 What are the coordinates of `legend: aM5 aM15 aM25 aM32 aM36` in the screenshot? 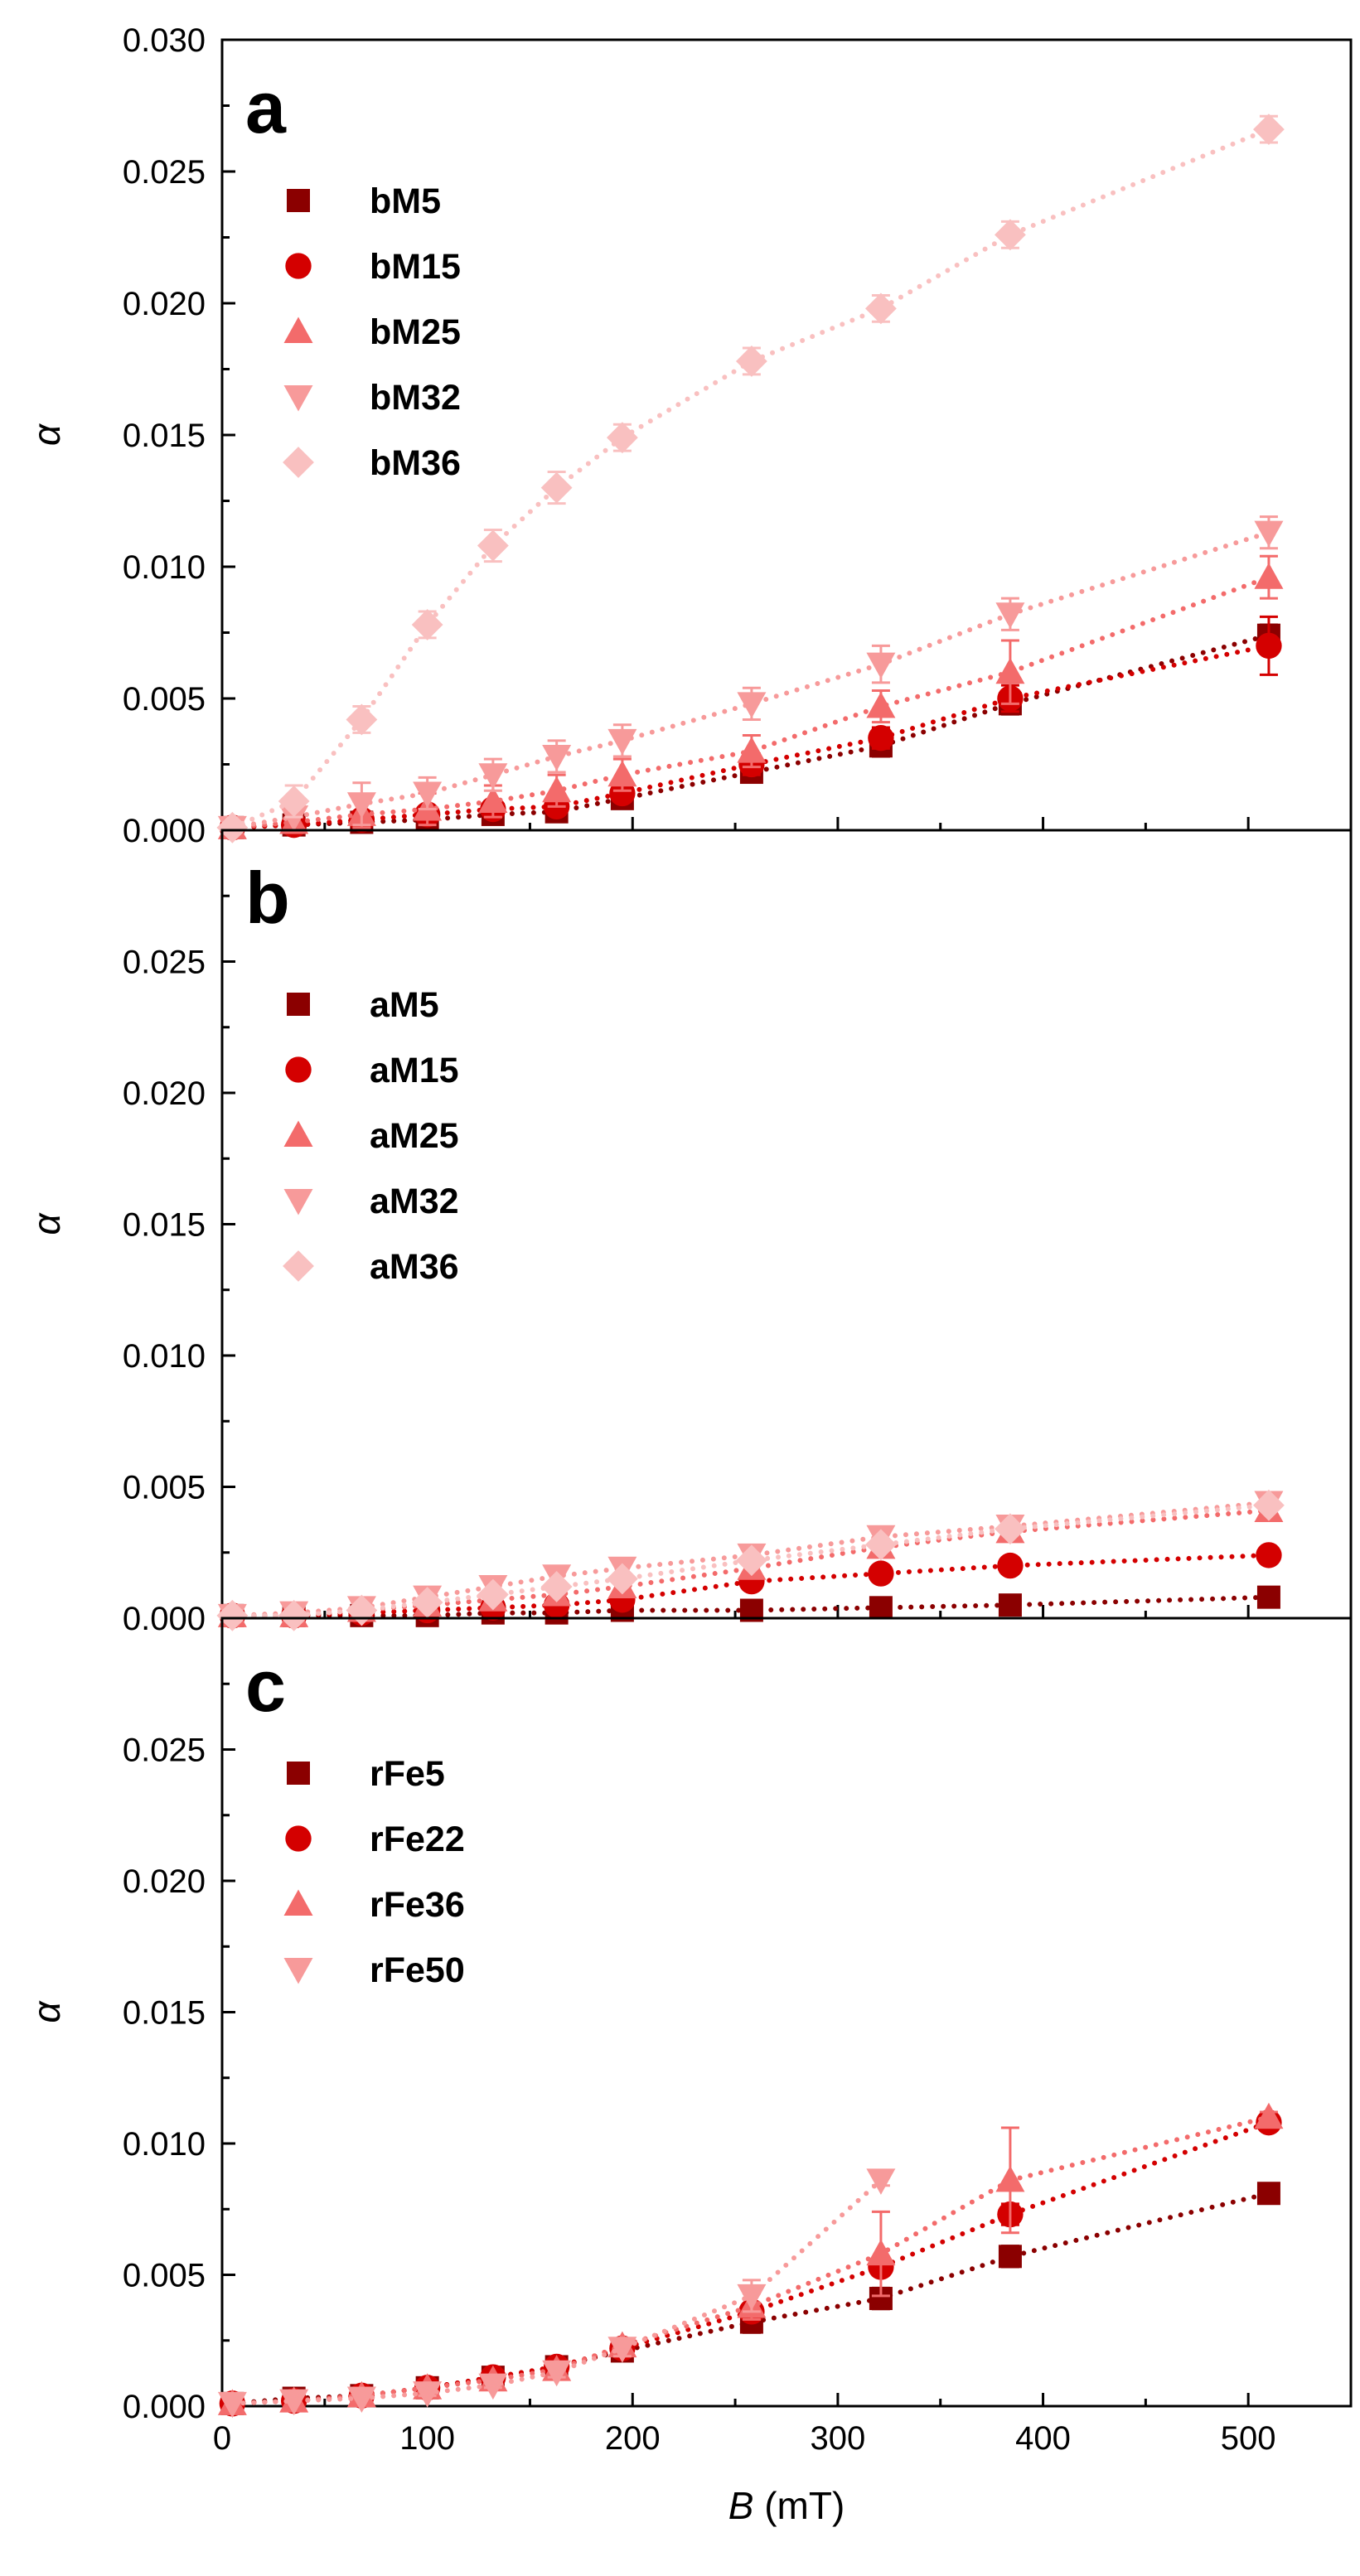 It's located at (371, 1136).